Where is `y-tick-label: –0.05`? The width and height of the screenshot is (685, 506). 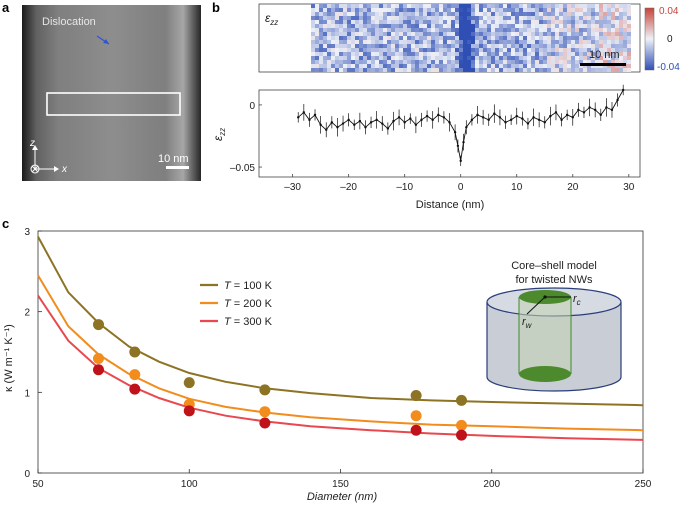
y-tick-label: –0.05 is located at coordinates (242, 168).